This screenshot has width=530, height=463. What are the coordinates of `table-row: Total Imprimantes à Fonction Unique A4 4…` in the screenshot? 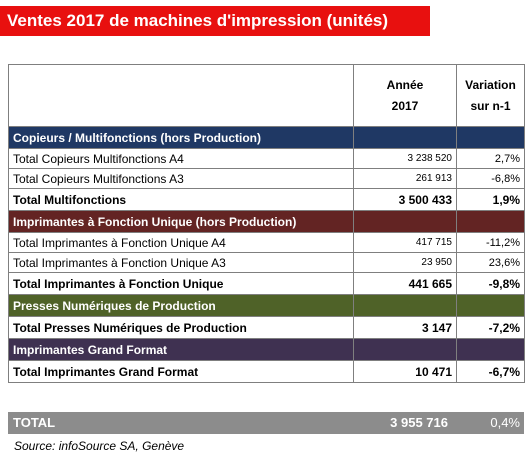 It's located at (266, 242).